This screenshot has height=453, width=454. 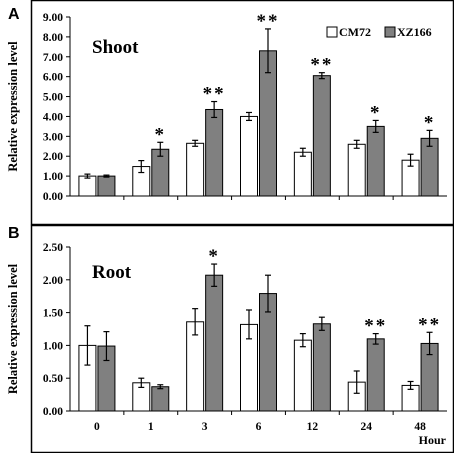 I want to click on y-tick-label: 3.00, so click(x=53, y=137).